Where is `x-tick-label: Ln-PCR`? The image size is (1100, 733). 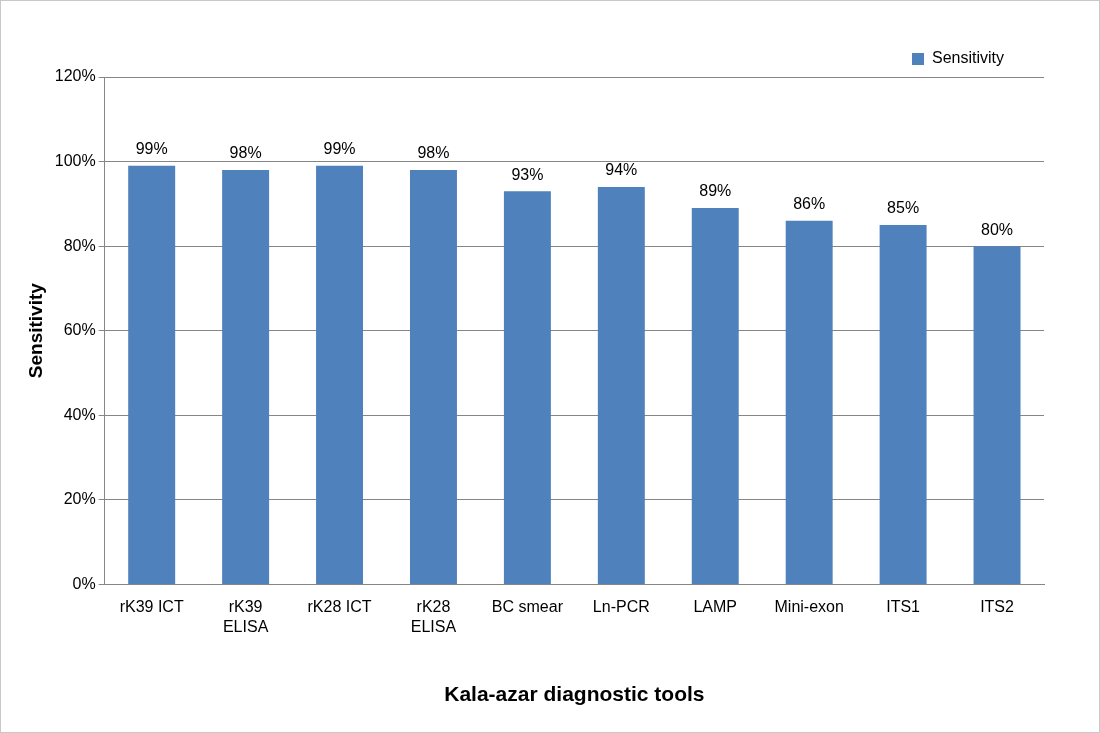 x-tick-label: Ln-PCR is located at coordinates (621, 607).